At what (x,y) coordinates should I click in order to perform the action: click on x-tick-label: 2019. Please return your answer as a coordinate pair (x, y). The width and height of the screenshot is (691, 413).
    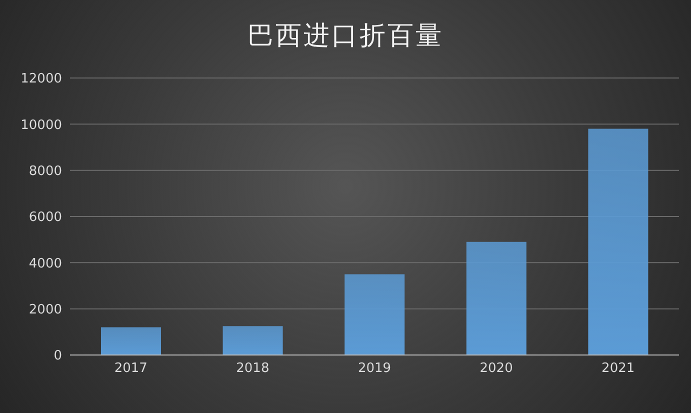
    Looking at the image, I should click on (375, 368).